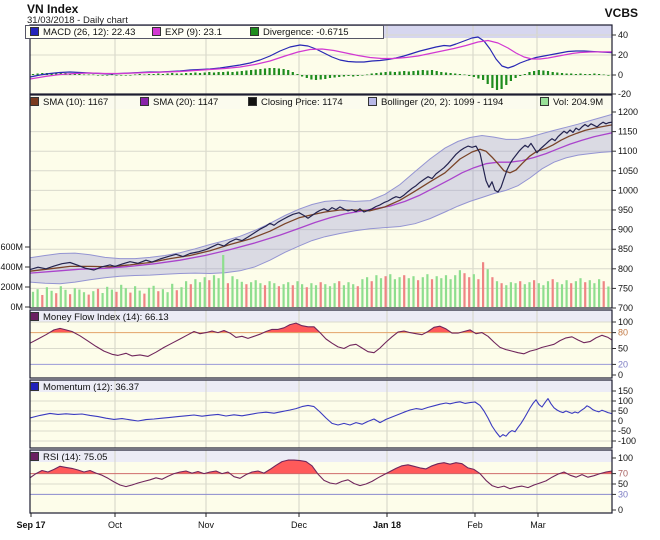  What do you see at coordinates (321, 386) in the screenshot?
I see `momentum-legend-strip` at bounding box center [321, 386].